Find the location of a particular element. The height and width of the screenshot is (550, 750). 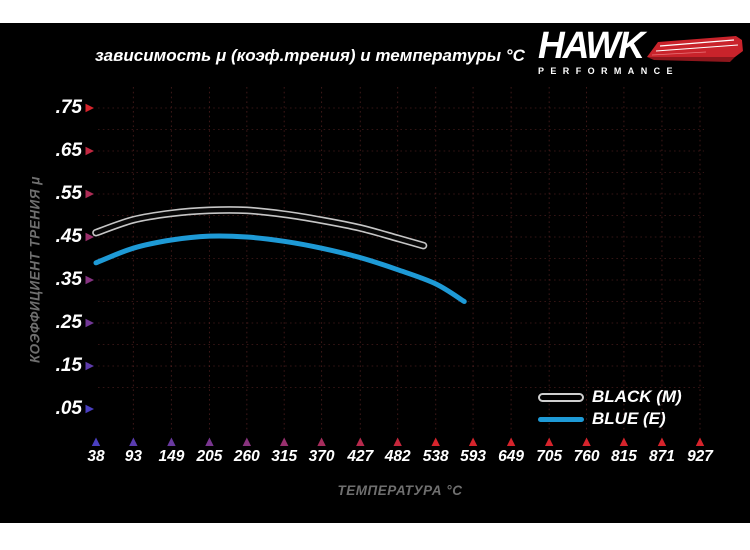

x-tick-label: 149 is located at coordinates (171, 456).